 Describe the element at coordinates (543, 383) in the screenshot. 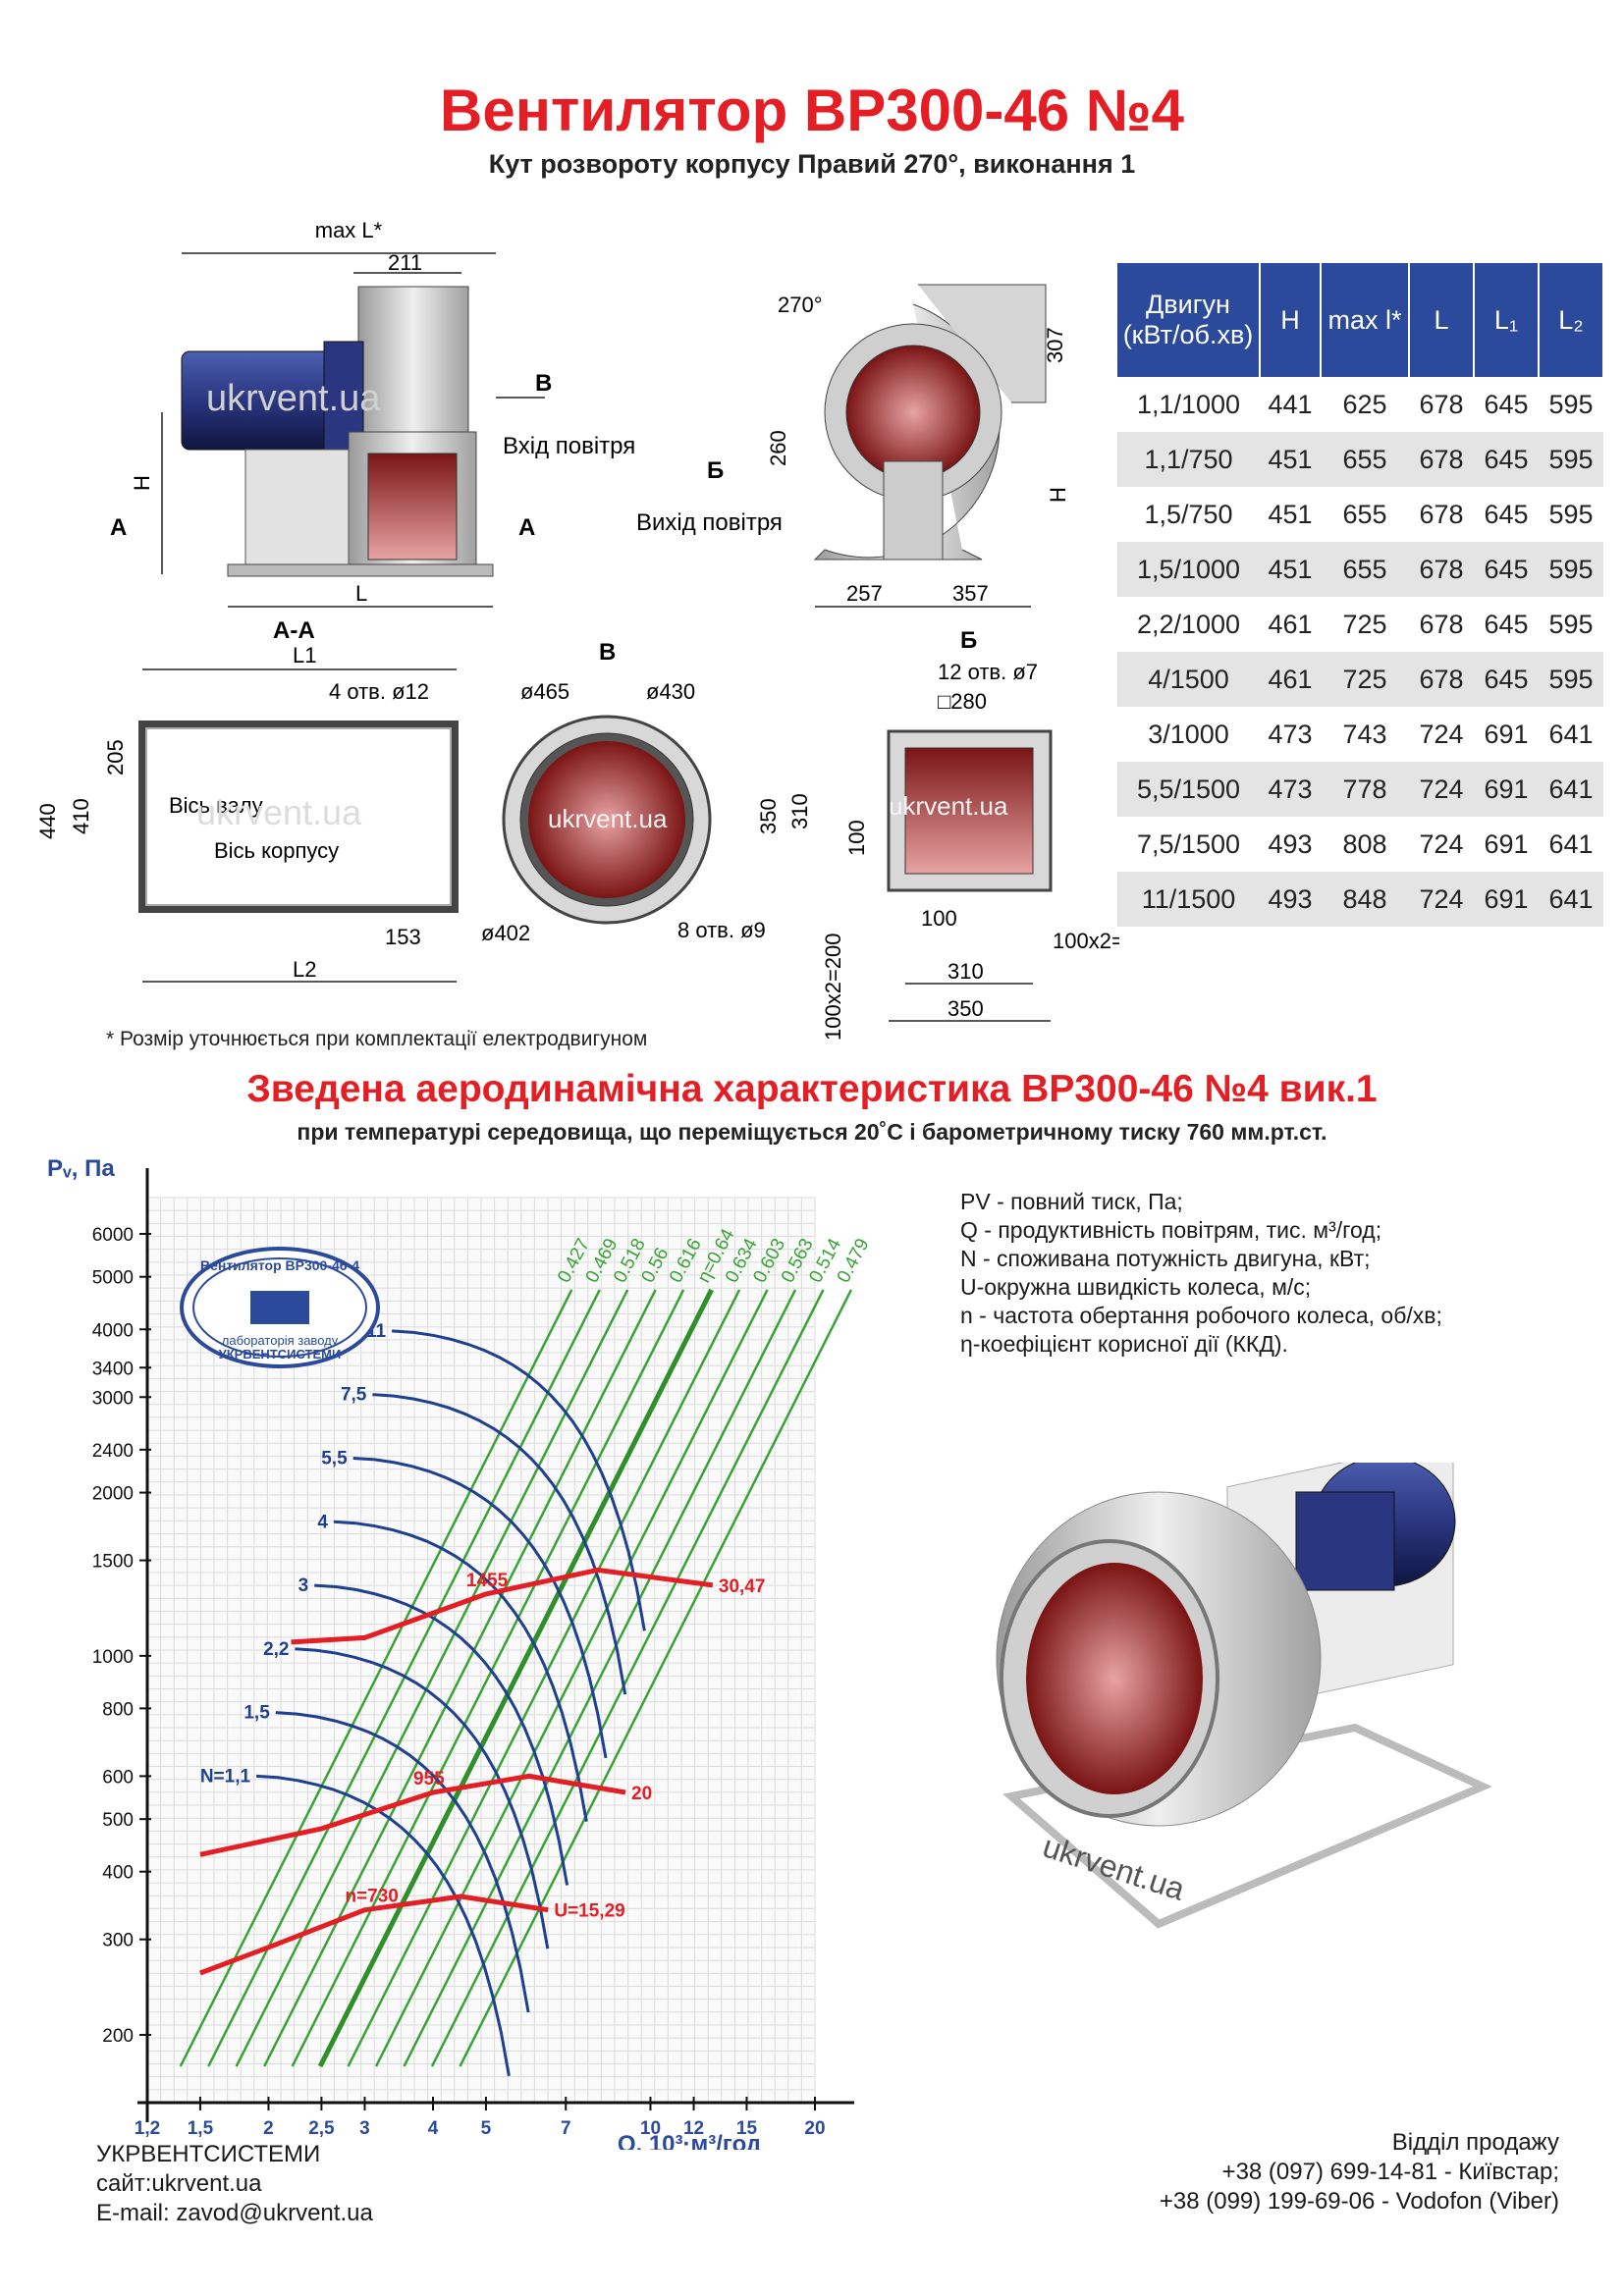

I see `label-b: В` at that location.